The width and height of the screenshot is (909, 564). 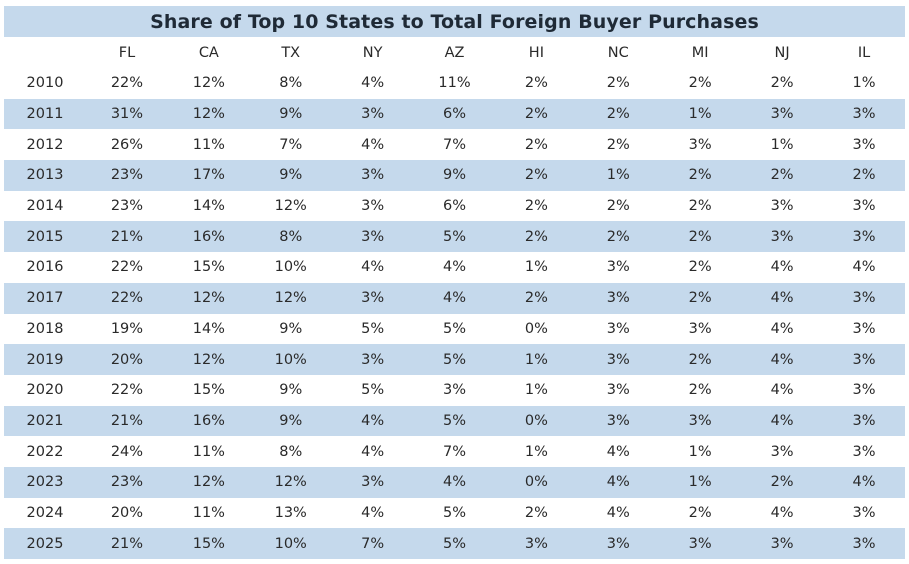 What do you see at coordinates (127, 543) in the screenshot?
I see `table-cell: 21%` at bounding box center [127, 543].